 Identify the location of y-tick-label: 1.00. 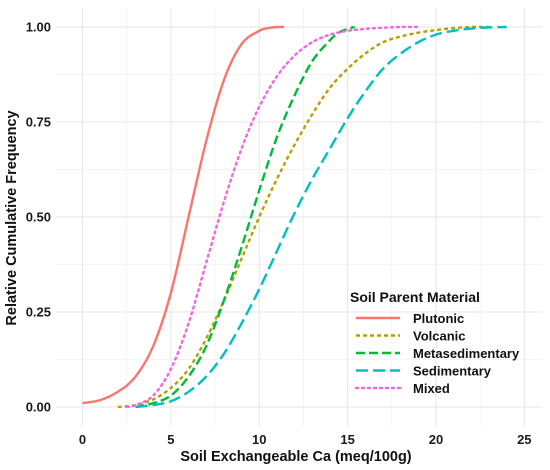
(38, 27).